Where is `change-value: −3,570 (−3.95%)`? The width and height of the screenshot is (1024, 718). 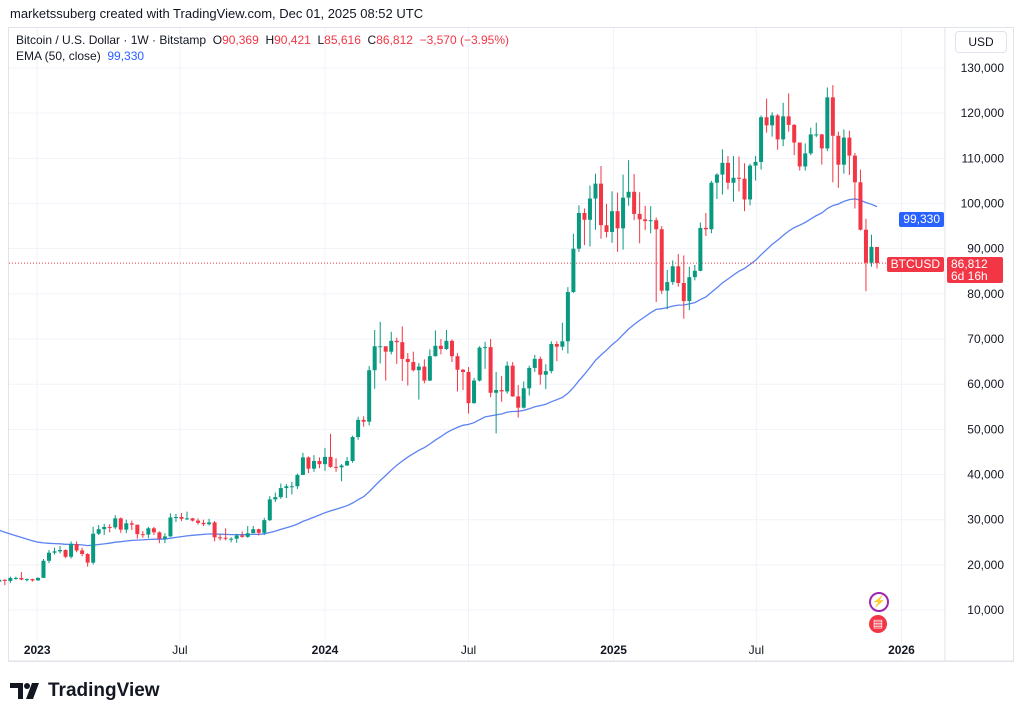 change-value: −3,570 (−3.95%) is located at coordinates (464, 40).